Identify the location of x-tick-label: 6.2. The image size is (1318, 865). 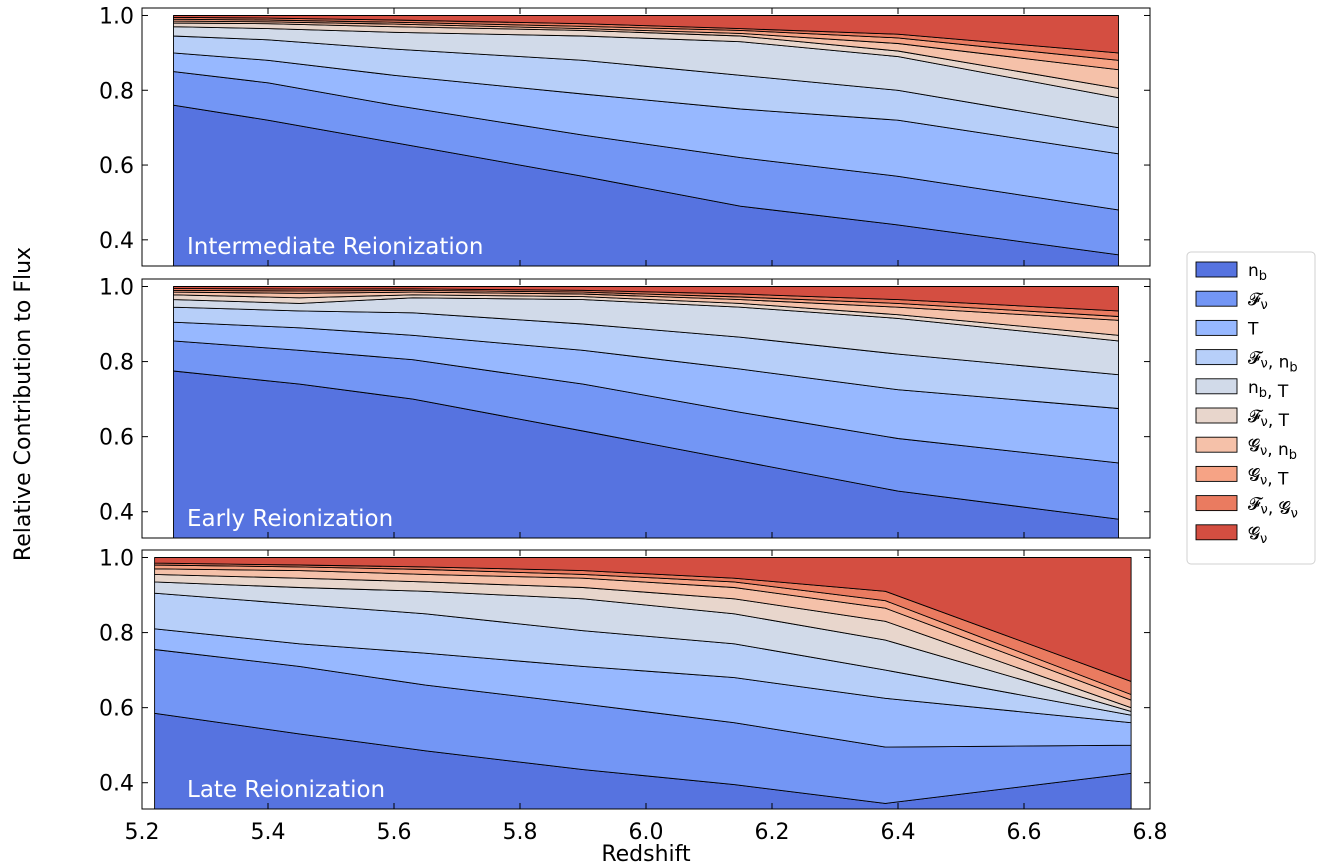
(772, 832).